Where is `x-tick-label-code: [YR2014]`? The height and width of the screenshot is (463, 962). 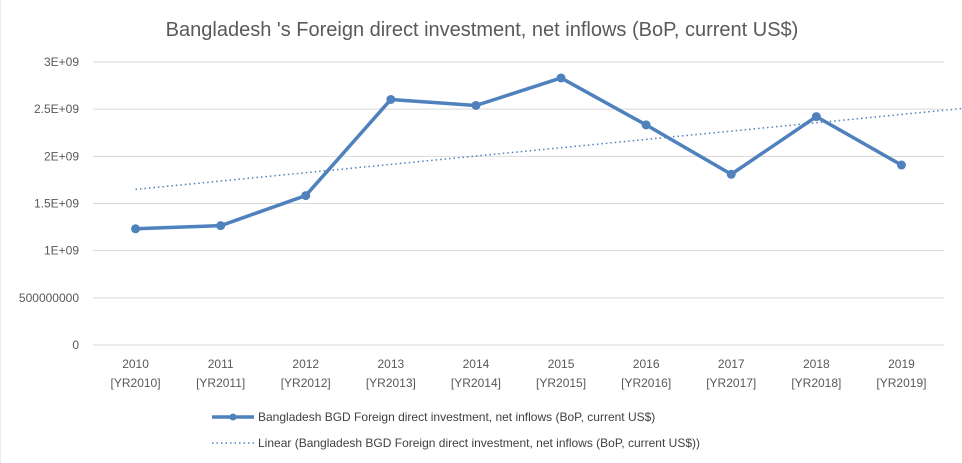
x-tick-label-code: [YR2014] is located at coordinates (476, 383).